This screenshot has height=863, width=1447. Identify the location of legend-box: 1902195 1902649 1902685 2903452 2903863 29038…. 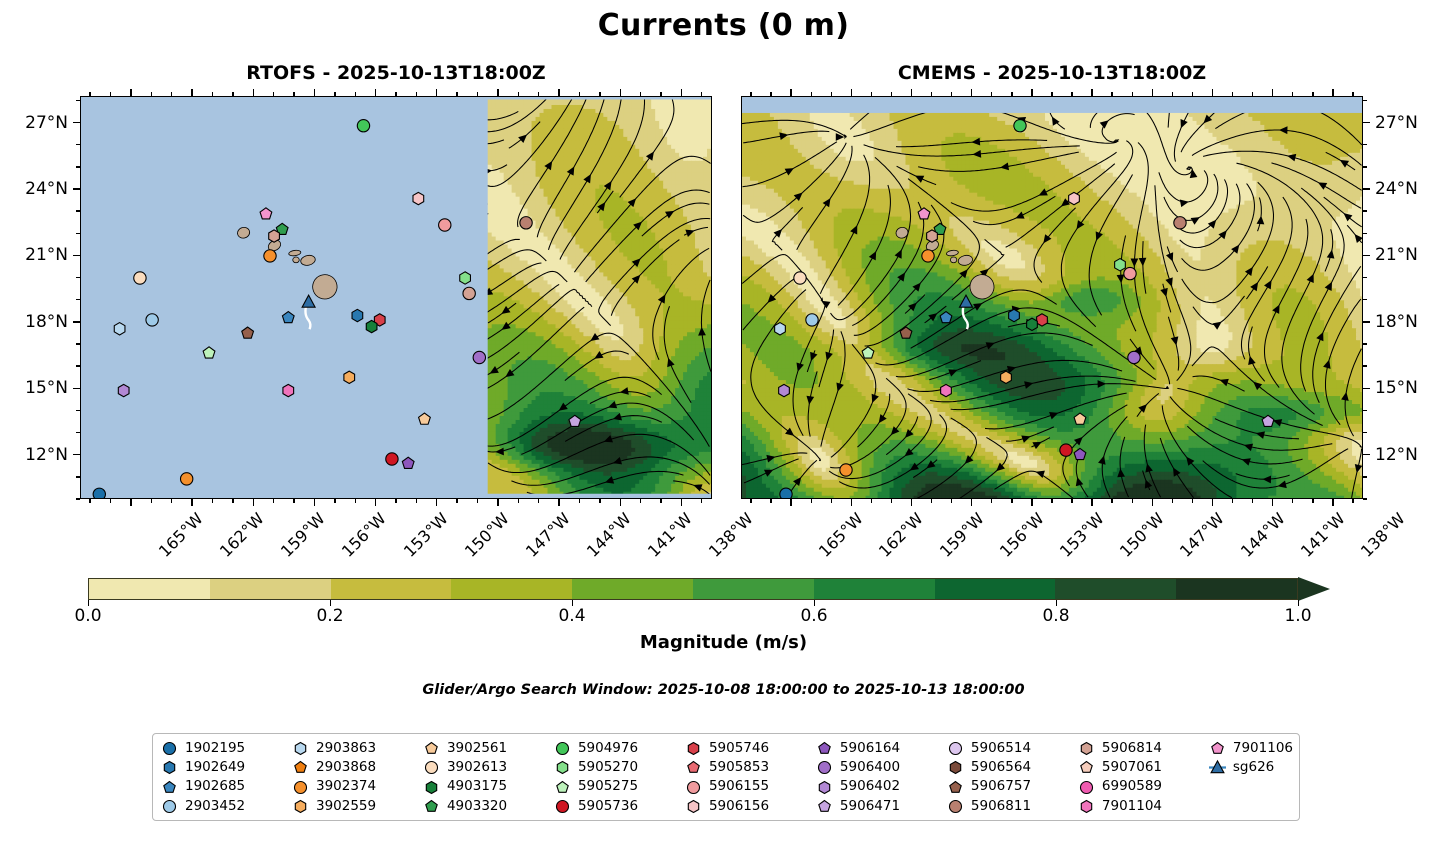
(726, 777).